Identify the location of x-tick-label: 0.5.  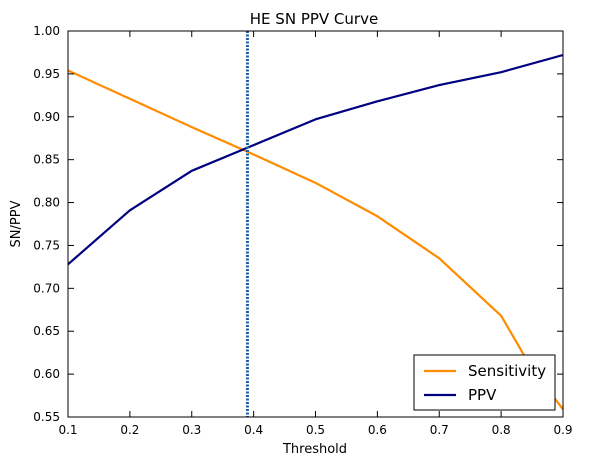
(315, 430).